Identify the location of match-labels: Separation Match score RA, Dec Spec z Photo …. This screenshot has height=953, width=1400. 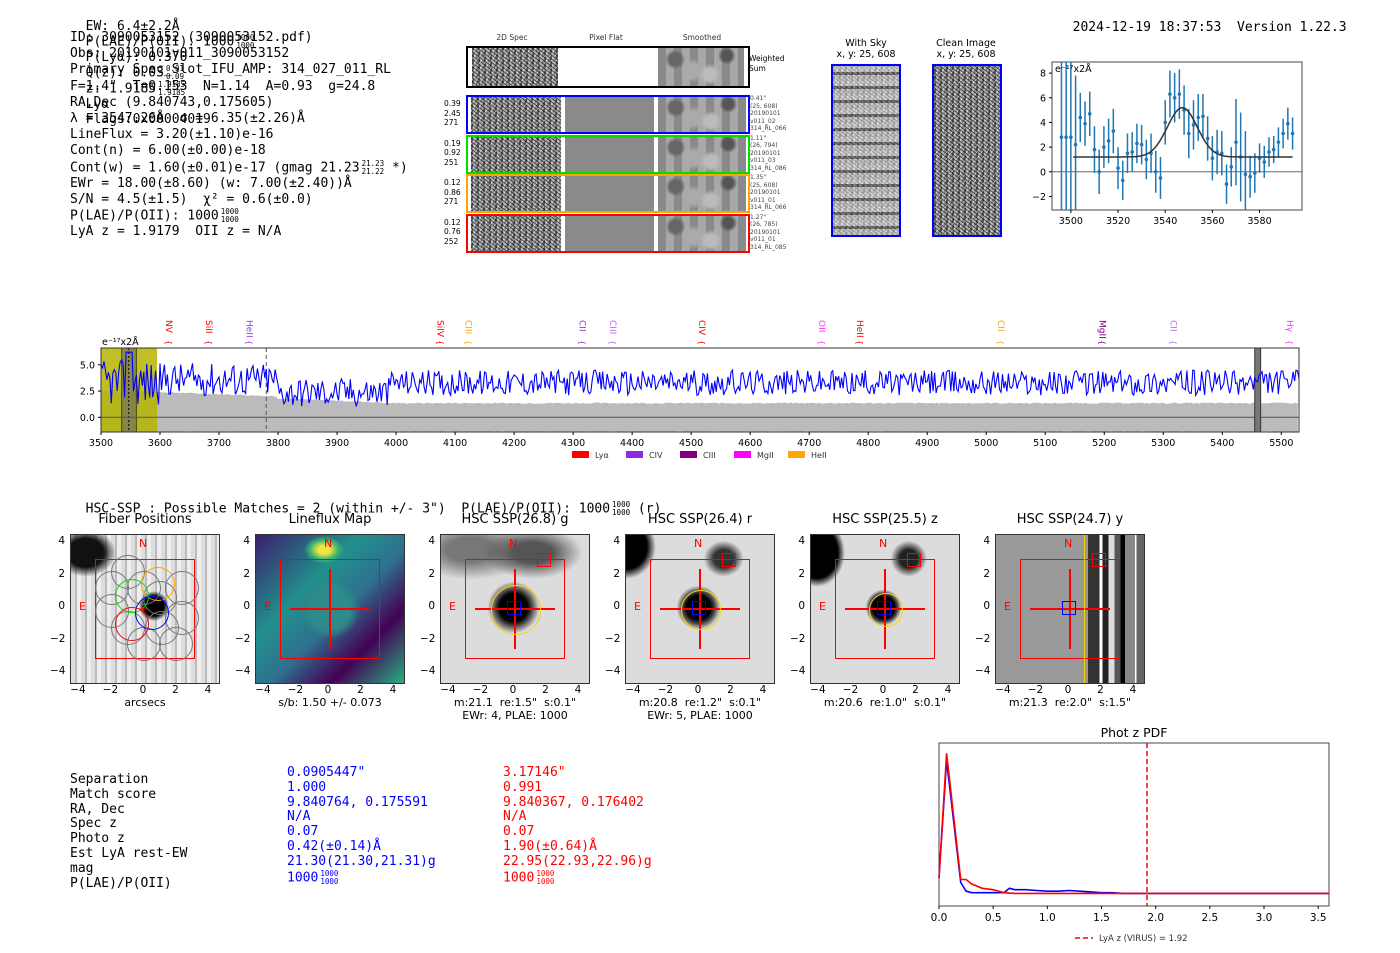
(128, 831).